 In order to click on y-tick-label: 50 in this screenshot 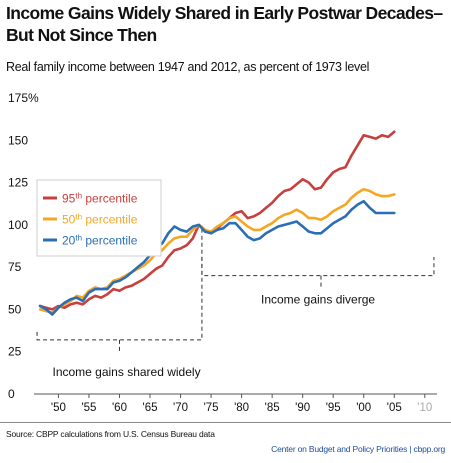, I will do `click(15, 309)`.